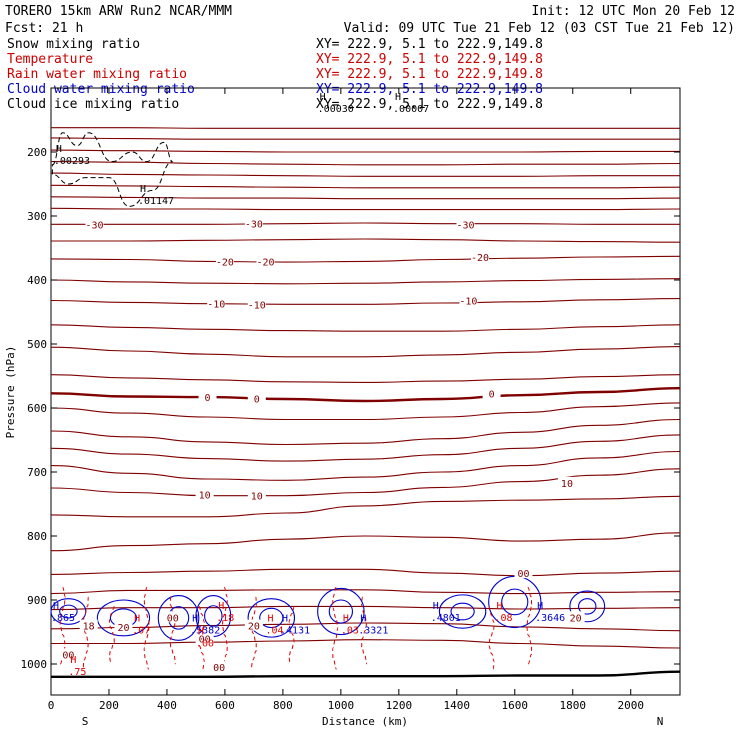 The width and height of the screenshot is (740, 740). What do you see at coordinates (365, 151) in the screenshot?
I see `isotherm--48` at bounding box center [365, 151].